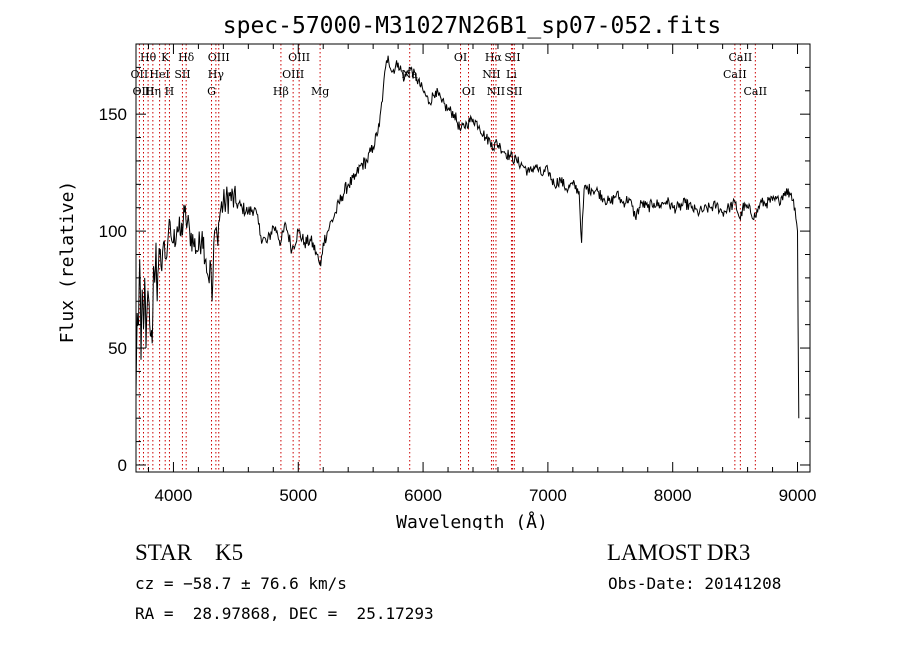 This screenshot has width=900, height=649. Describe the element at coordinates (298, 495) in the screenshot. I see `x-tick-label: 5000` at that location.